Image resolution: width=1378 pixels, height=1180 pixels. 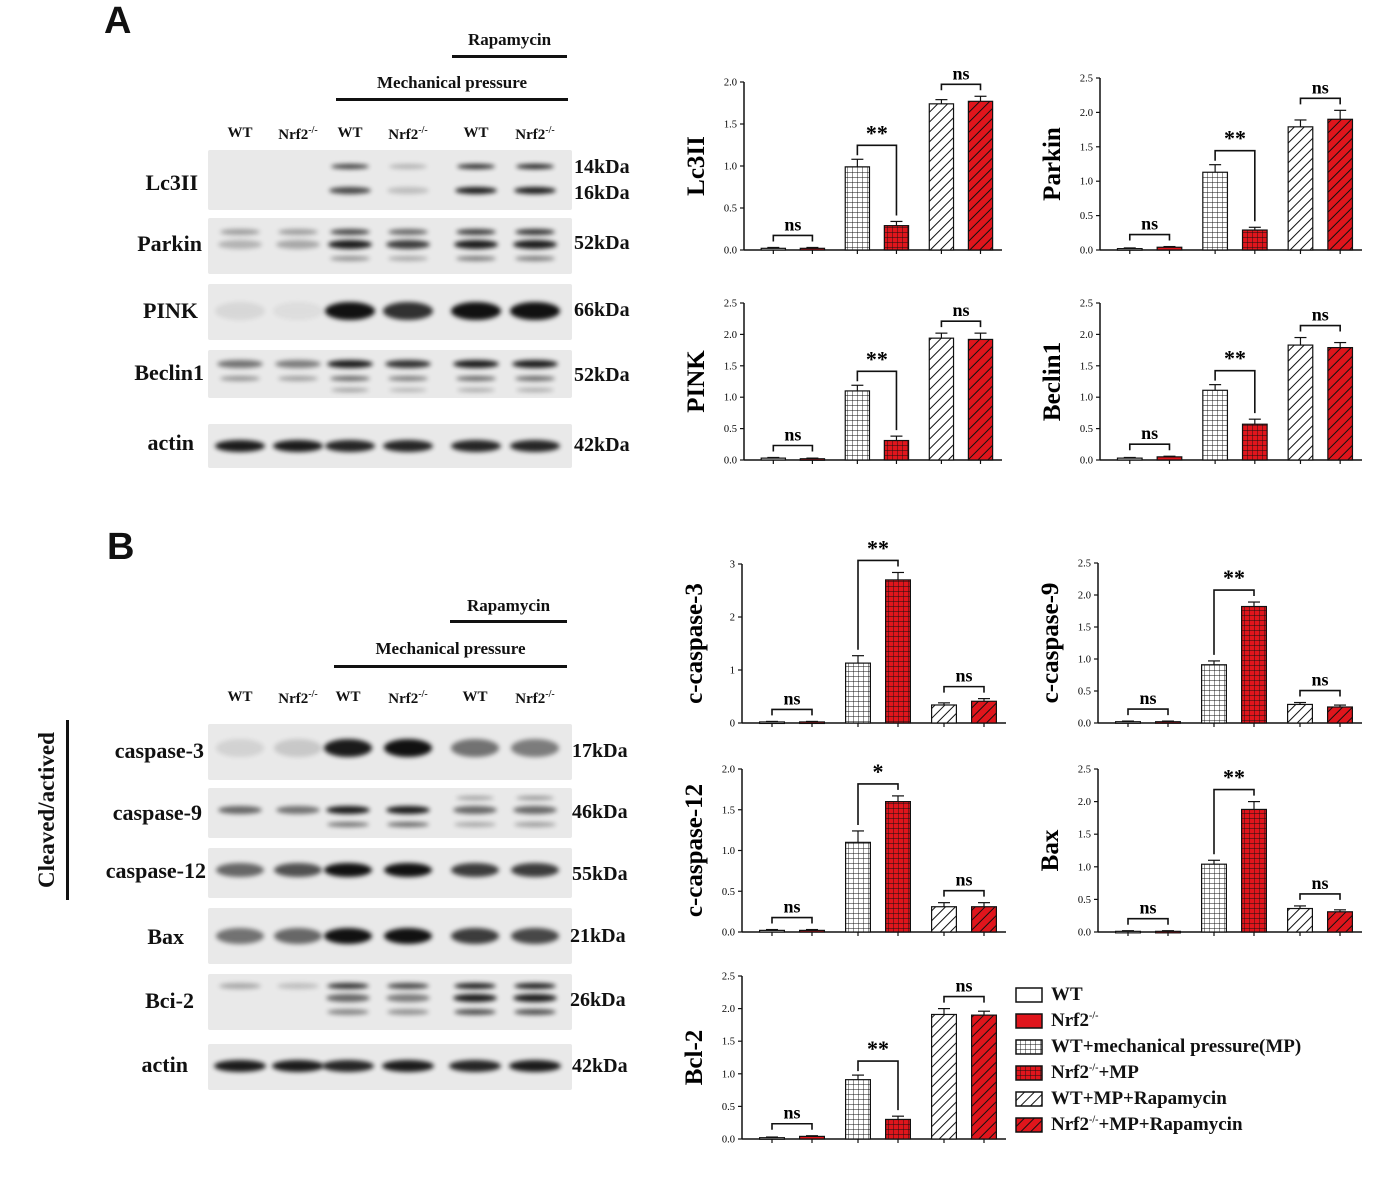 I want to click on chart-ylabel: c-caspase-9, so click(x=1050, y=643).